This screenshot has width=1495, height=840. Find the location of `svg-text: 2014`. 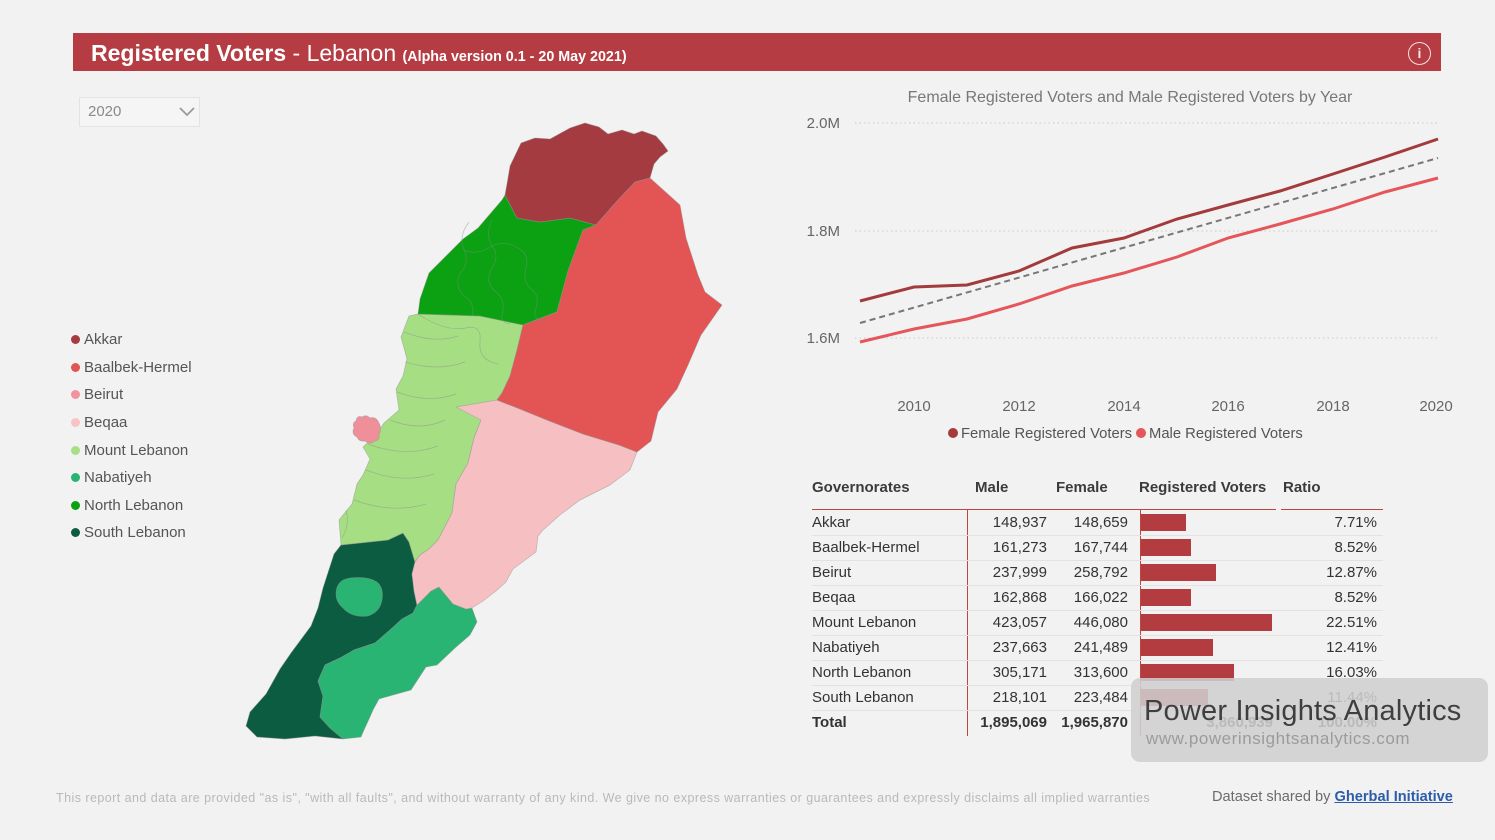

svg-text: 2014 is located at coordinates (1123, 406).